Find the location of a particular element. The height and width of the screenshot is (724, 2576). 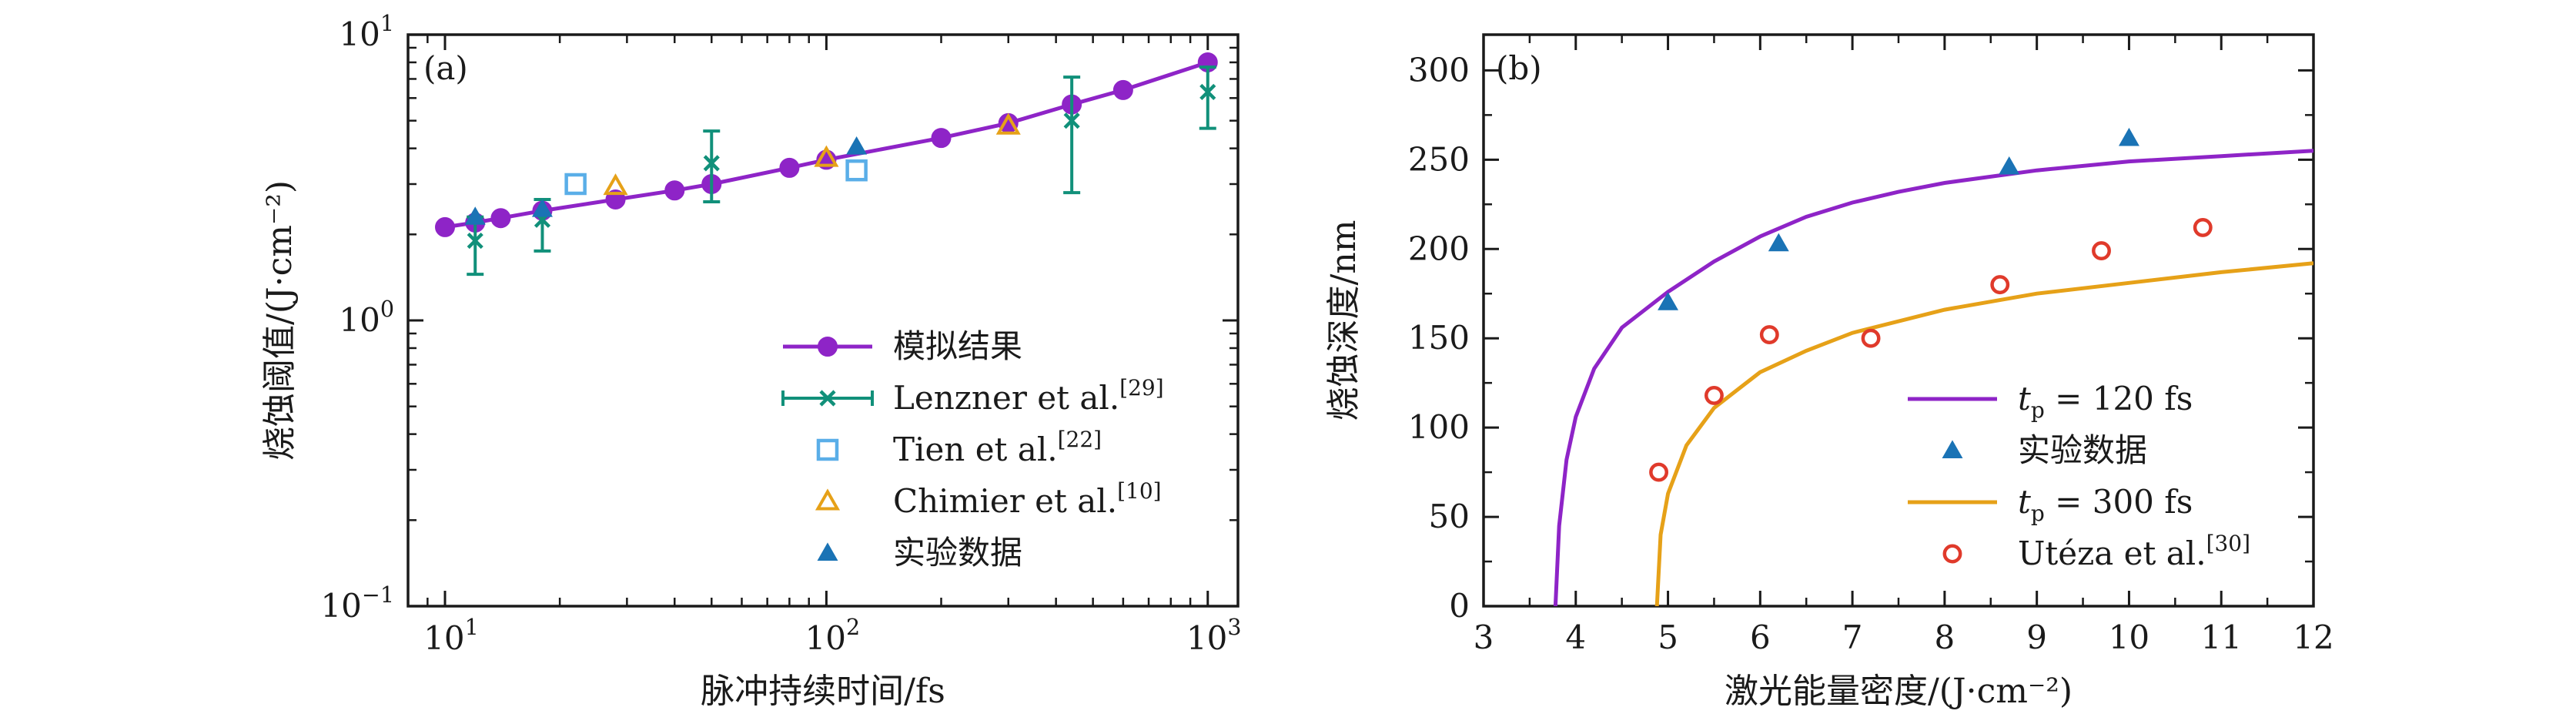

y-tick-label: 150 is located at coordinates (1439, 338).